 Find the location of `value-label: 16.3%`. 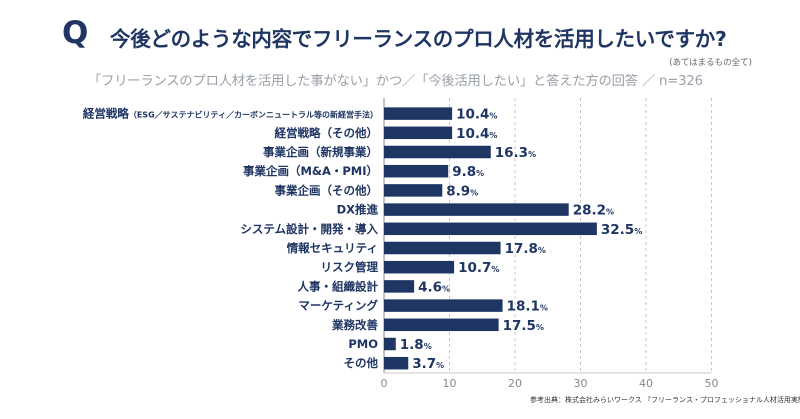

value-label: 16.3% is located at coordinates (515, 153).